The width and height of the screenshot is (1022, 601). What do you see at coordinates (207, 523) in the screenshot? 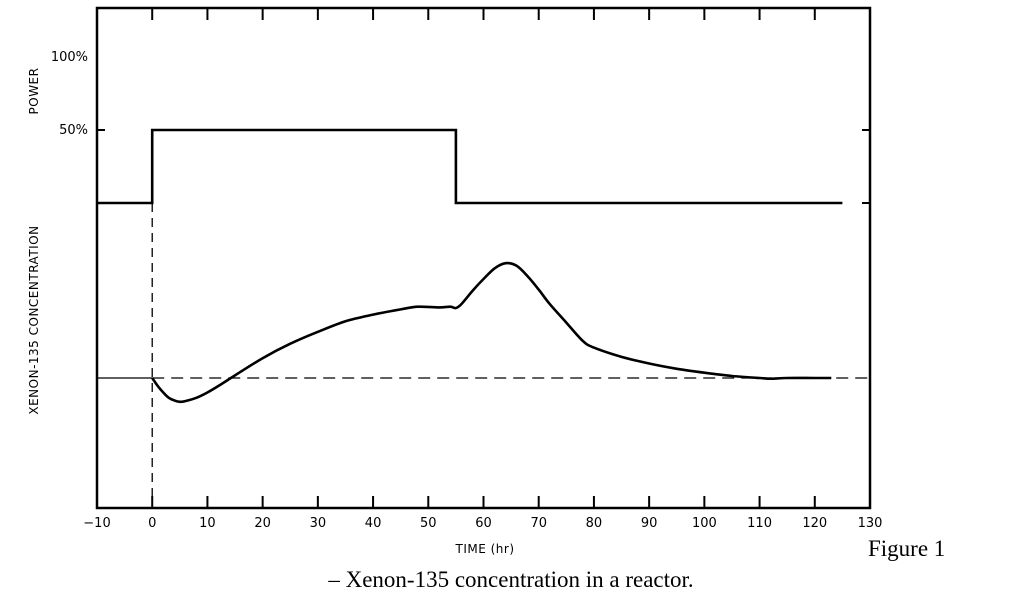
I see `x-tick-label: 10` at bounding box center [207, 523].